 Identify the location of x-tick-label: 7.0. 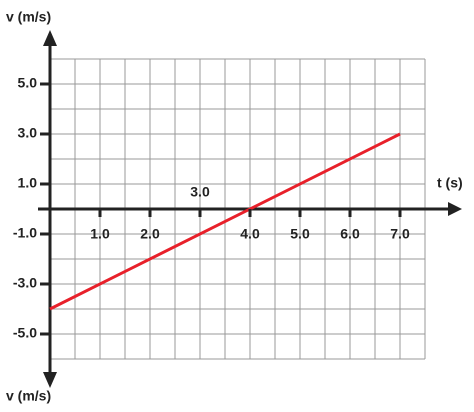
(400, 234).